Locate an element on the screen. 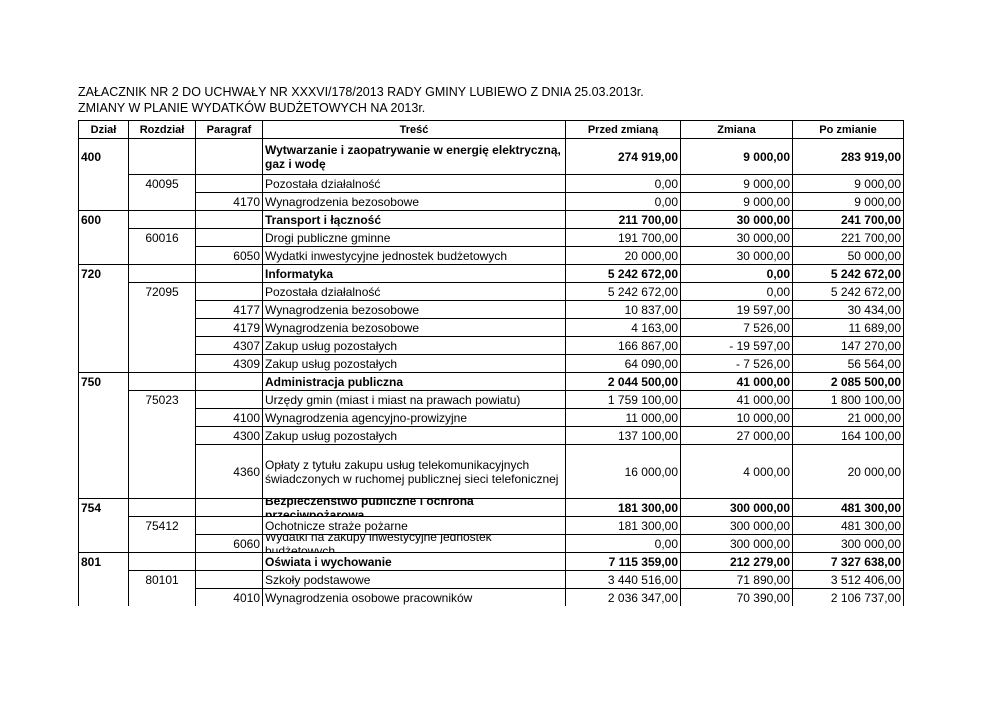 Image resolution: width=992 pixels, height=701 pixels. tresc-text: Drogi publiczne gminne is located at coordinates (328, 237).